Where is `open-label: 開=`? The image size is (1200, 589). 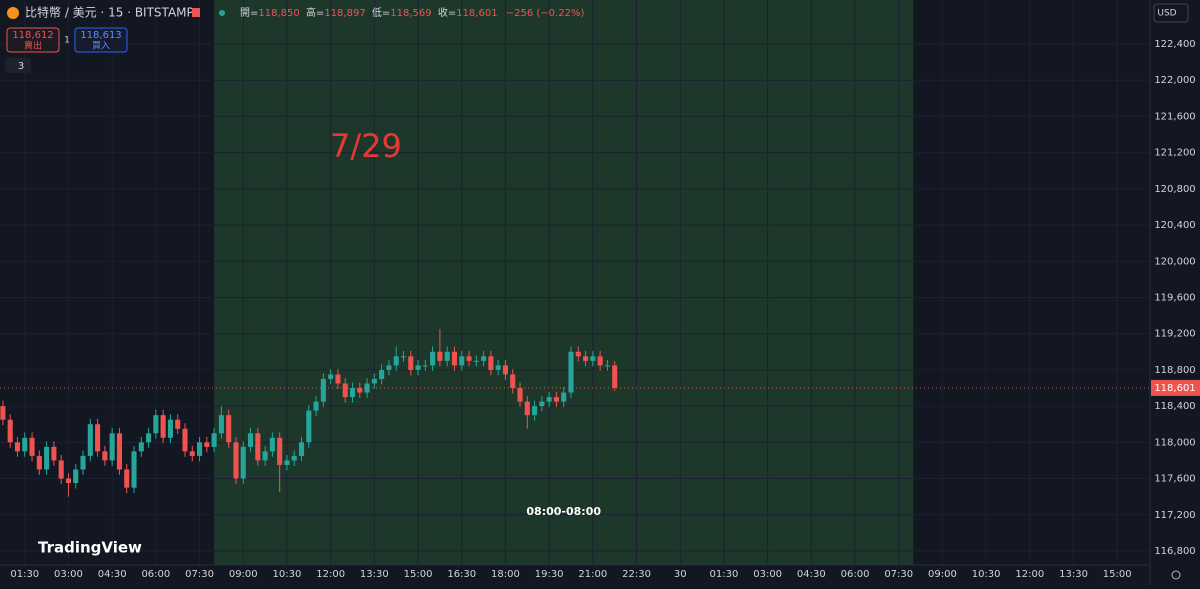 open-label: 開= is located at coordinates (249, 13).